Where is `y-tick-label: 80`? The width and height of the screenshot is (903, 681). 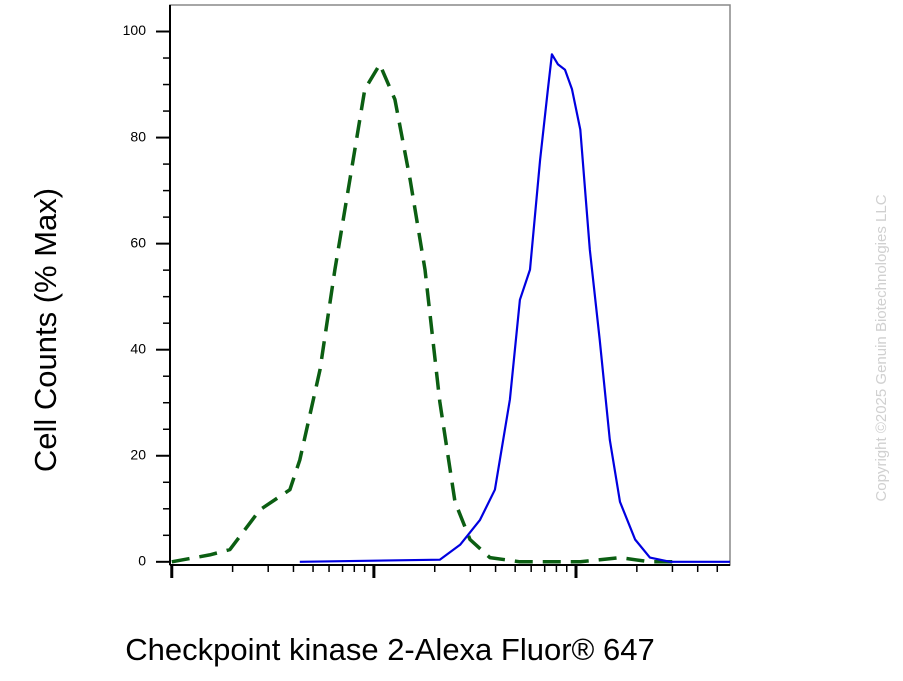 y-tick-label: 80 is located at coordinates (138, 136).